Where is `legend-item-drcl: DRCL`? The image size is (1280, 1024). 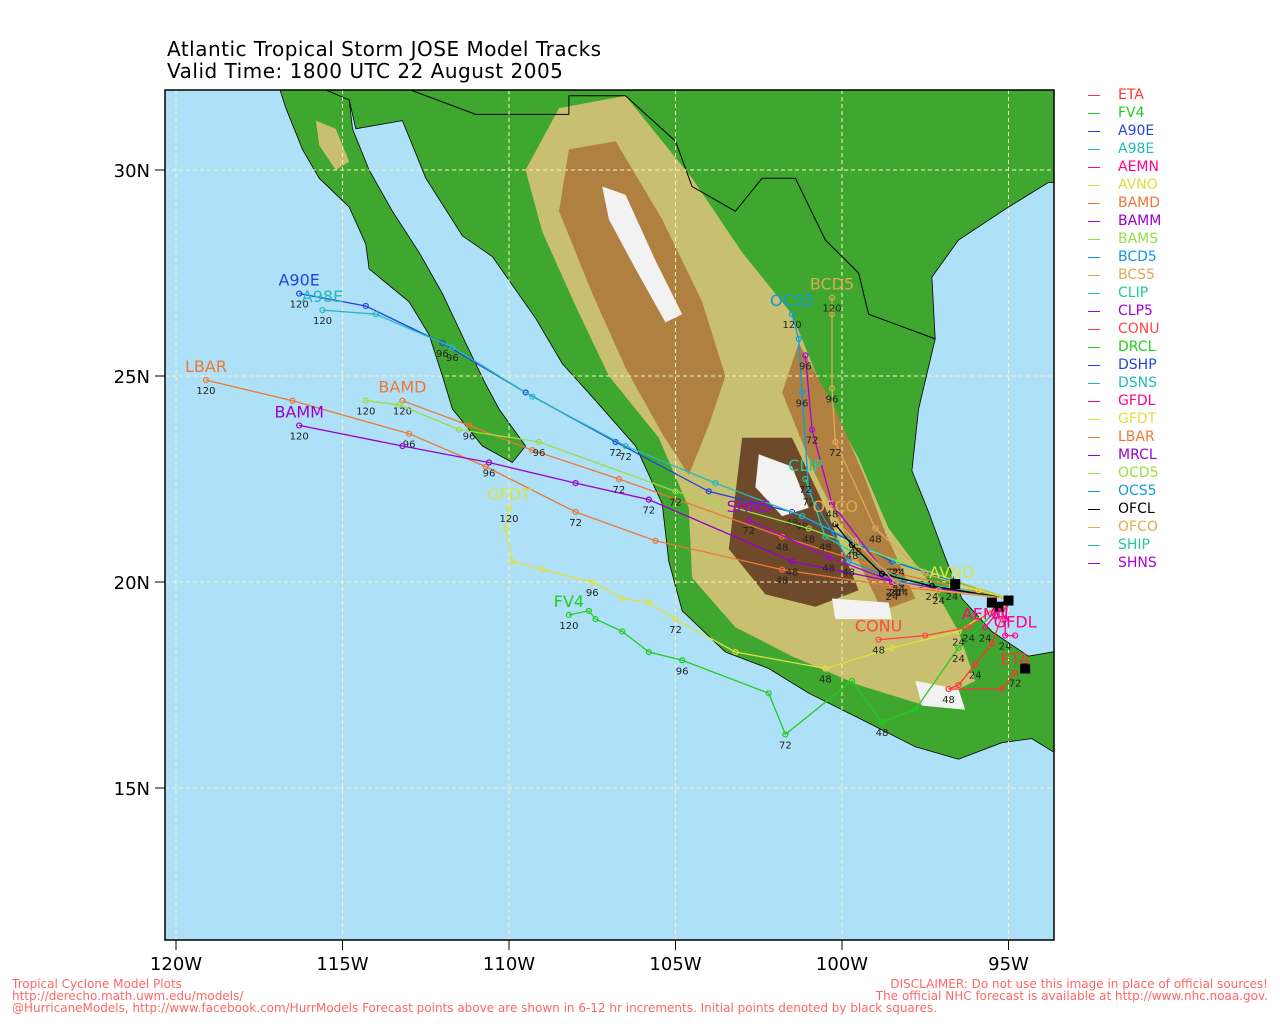
legend-item-drcl: DRCL is located at coordinates (1124, 347).